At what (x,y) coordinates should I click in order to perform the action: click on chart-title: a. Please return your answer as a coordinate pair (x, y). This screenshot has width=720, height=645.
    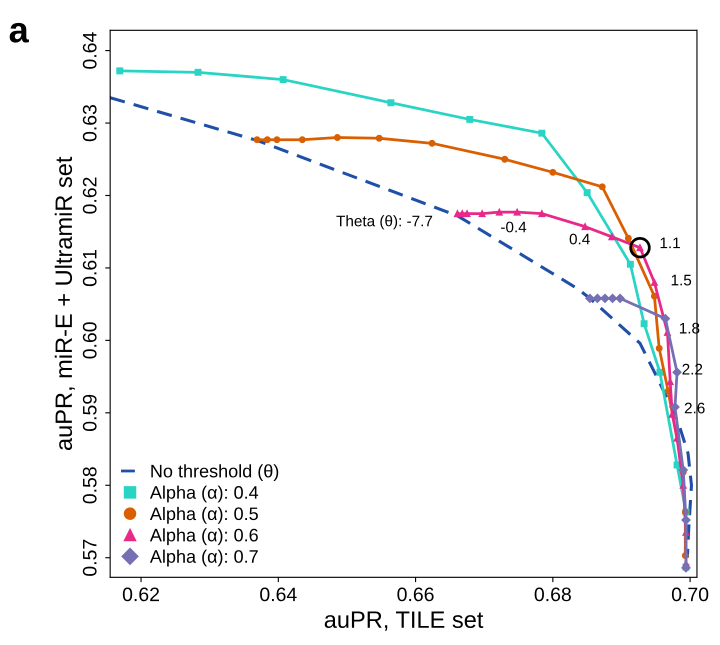
    Looking at the image, I should click on (19, 32).